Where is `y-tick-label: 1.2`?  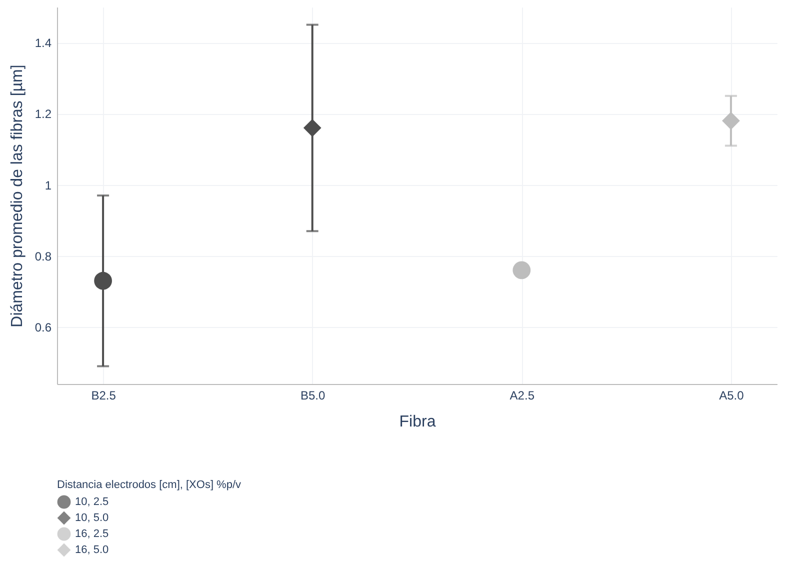
y-tick-label: 1.2 is located at coordinates (43, 114).